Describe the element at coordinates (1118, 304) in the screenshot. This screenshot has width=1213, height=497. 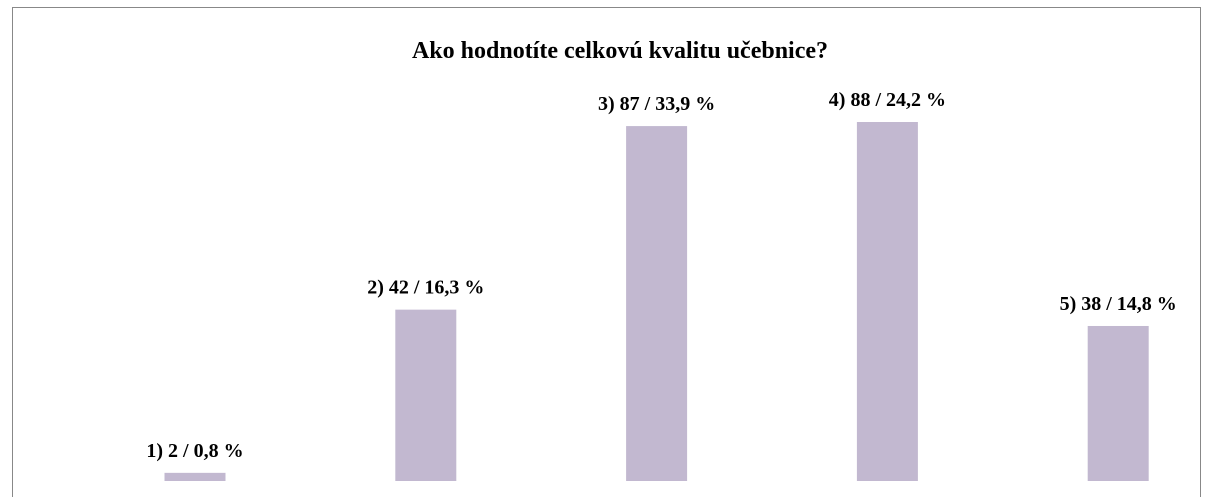
I see `data-label: 5) 38 / 14,8 %` at that location.